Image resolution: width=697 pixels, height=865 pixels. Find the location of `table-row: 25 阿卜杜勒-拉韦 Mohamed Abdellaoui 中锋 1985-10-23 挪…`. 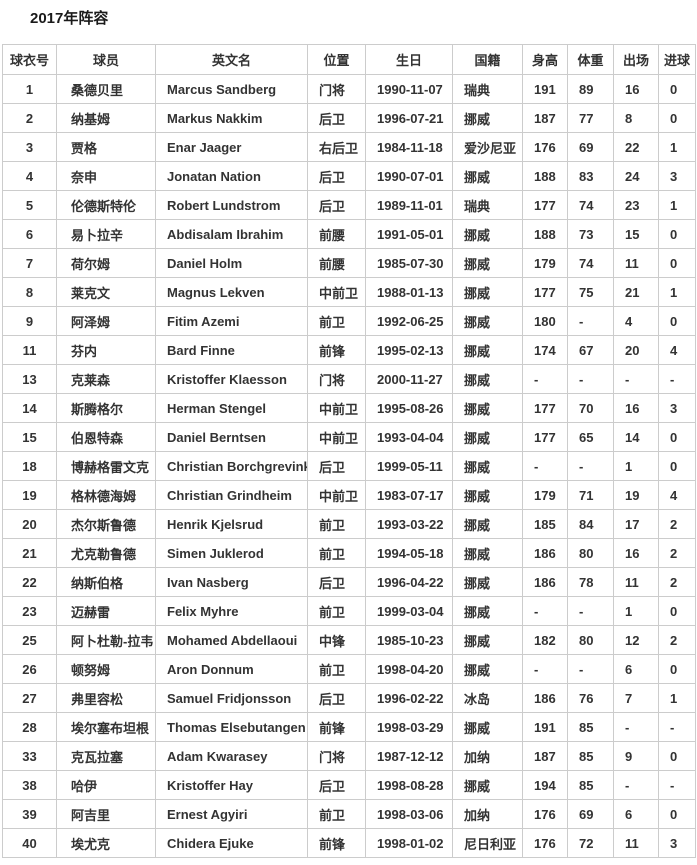

table-row: 25 阿卜杜勒-拉韦 Mohamed Abdellaoui 中锋 1985-10-23 挪… is located at coordinates (349, 640).